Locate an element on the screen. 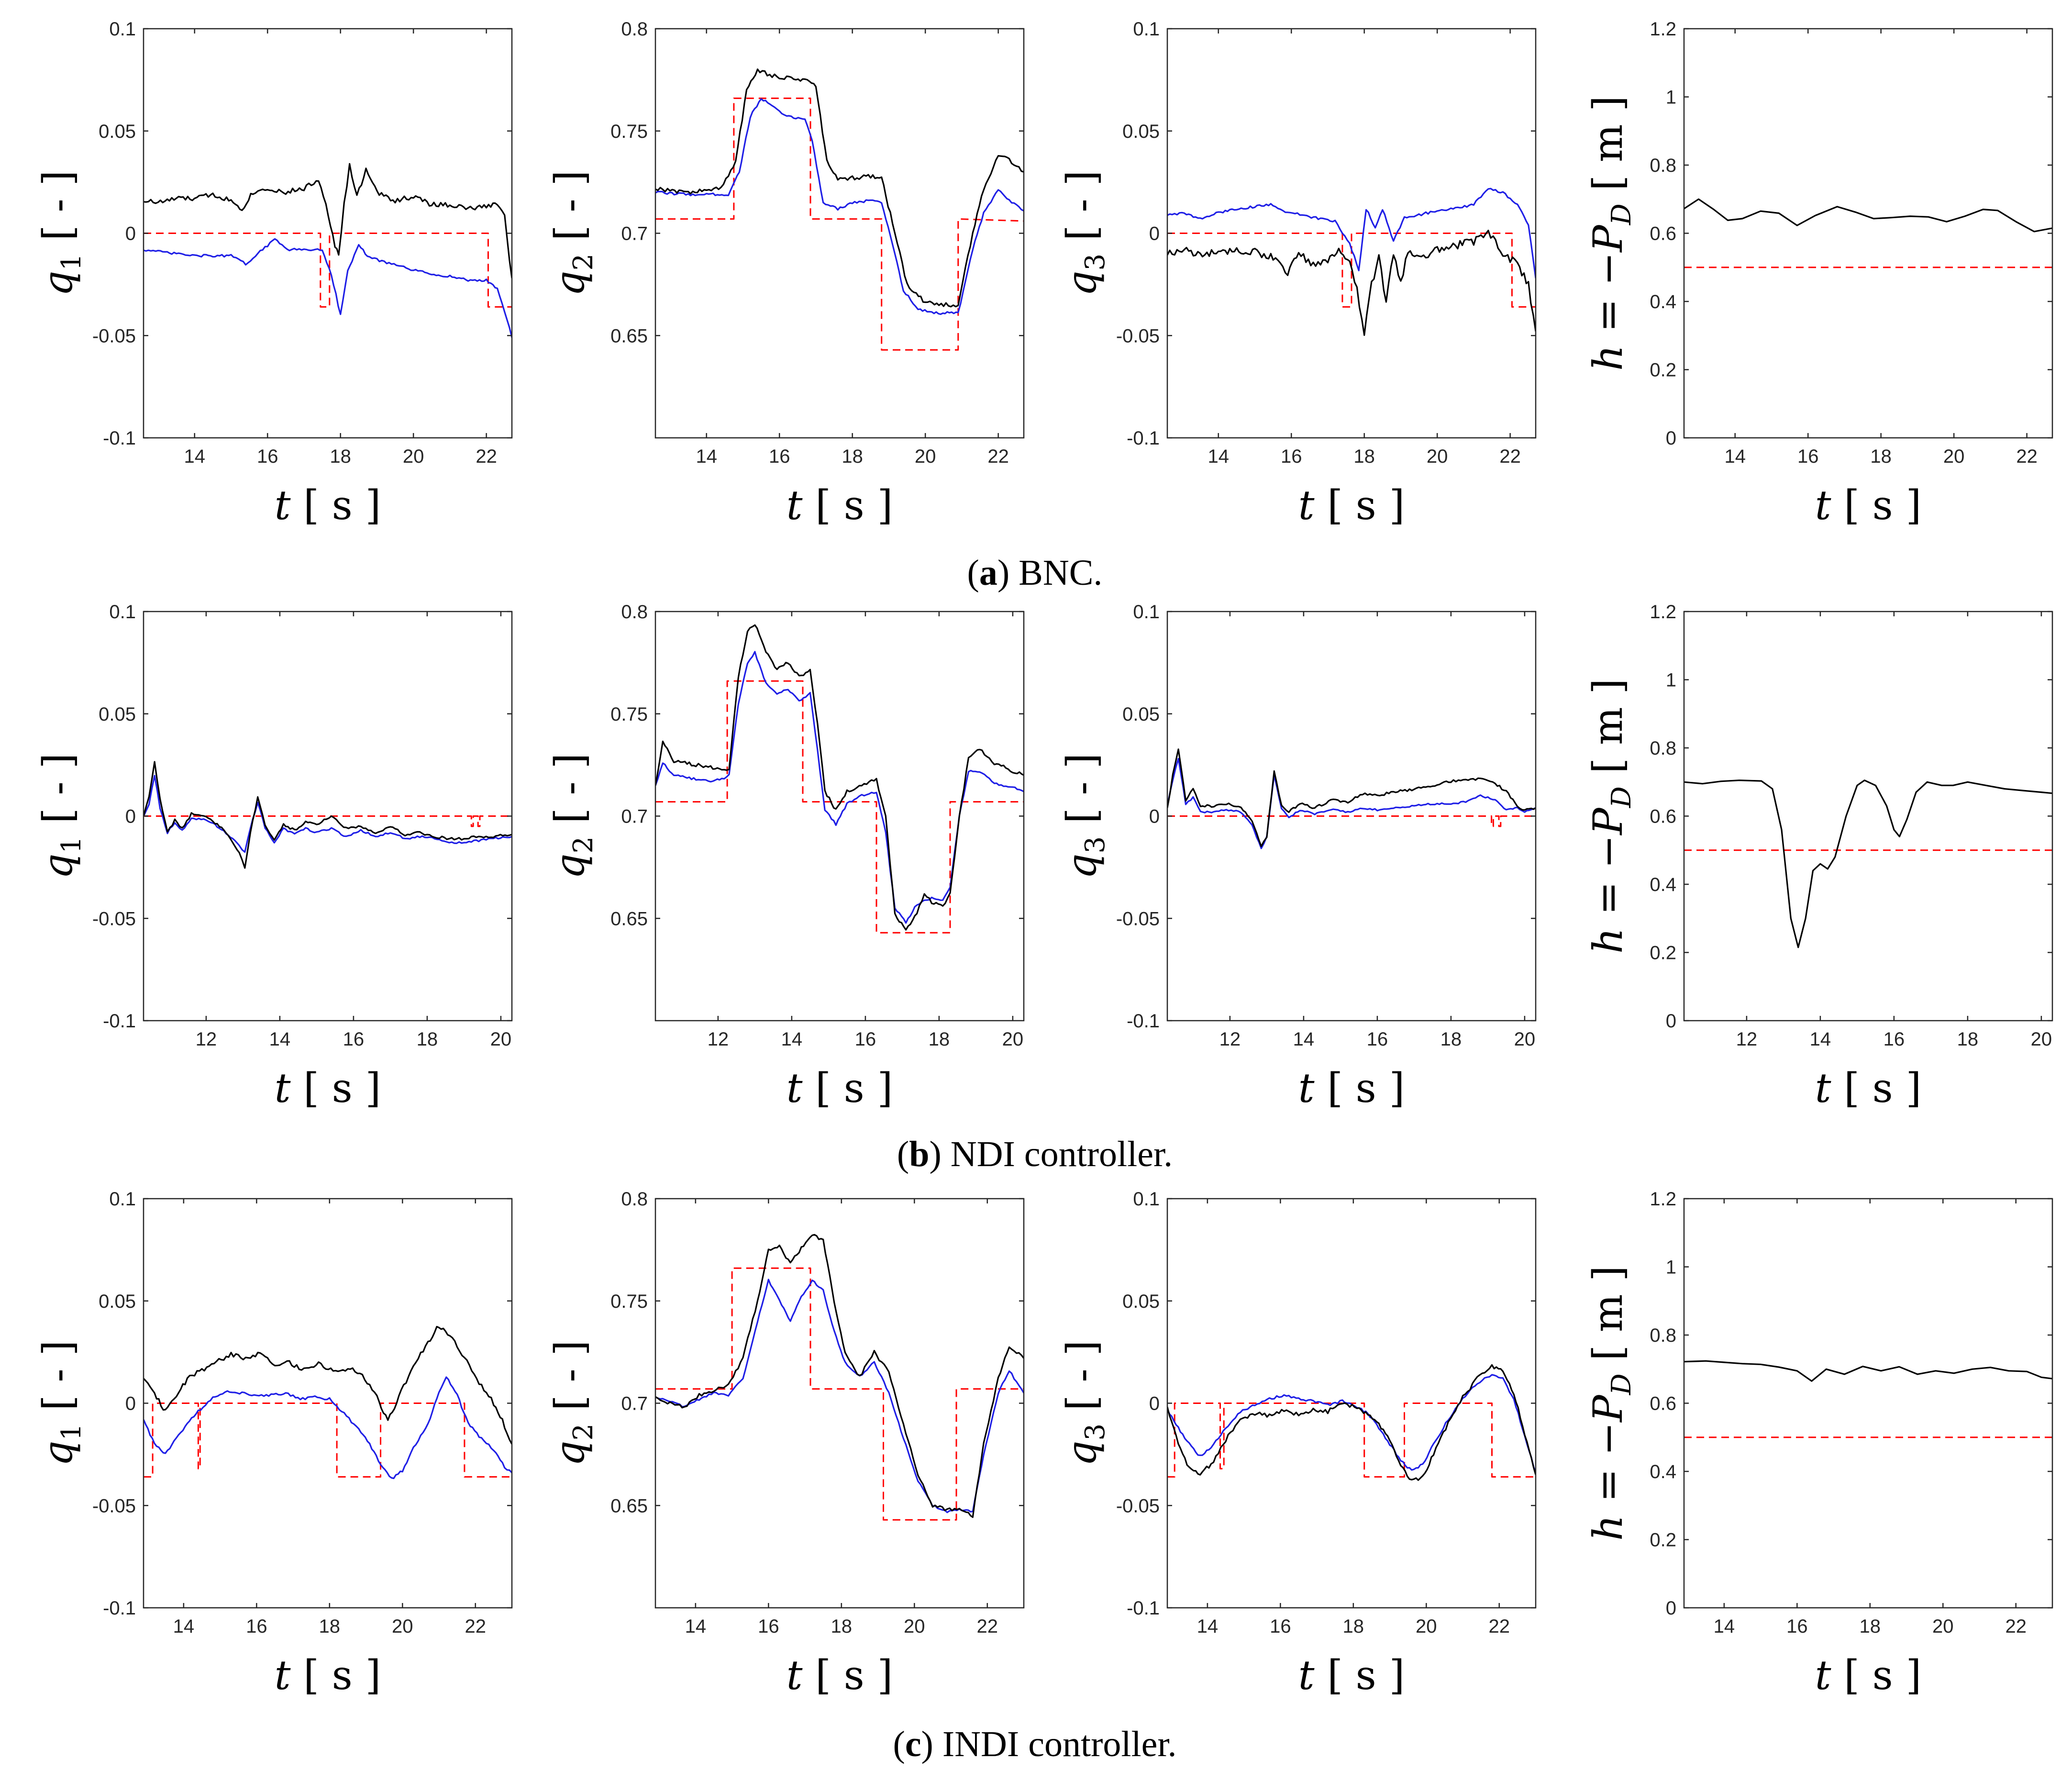  y-tick-label: 0.75 is located at coordinates (629, 1301).